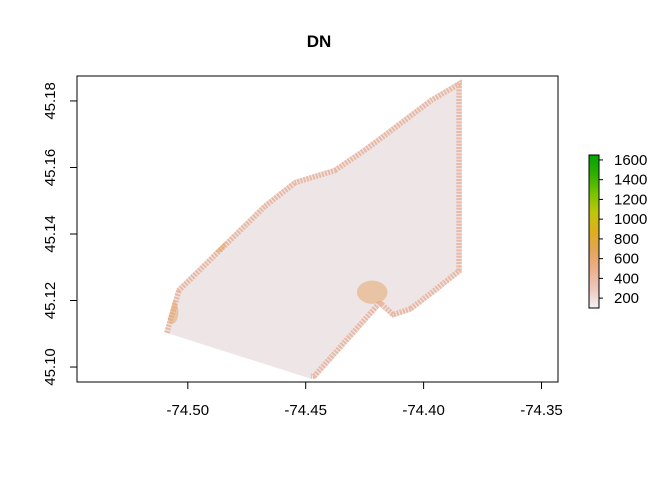 Image resolution: width=672 pixels, height=480 pixels. Describe the element at coordinates (50, 367) in the screenshot. I see `y-tick-label: 45.10` at that location.